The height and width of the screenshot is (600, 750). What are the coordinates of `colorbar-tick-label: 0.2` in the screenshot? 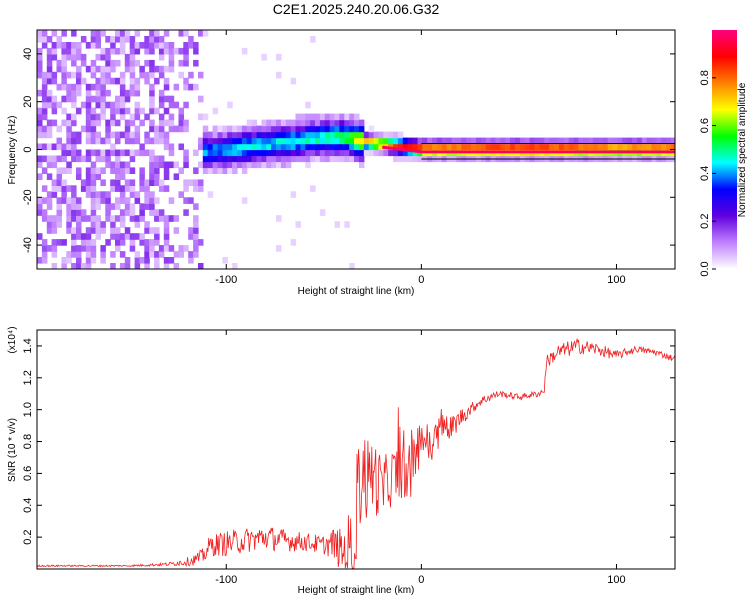 It's located at (705, 221).